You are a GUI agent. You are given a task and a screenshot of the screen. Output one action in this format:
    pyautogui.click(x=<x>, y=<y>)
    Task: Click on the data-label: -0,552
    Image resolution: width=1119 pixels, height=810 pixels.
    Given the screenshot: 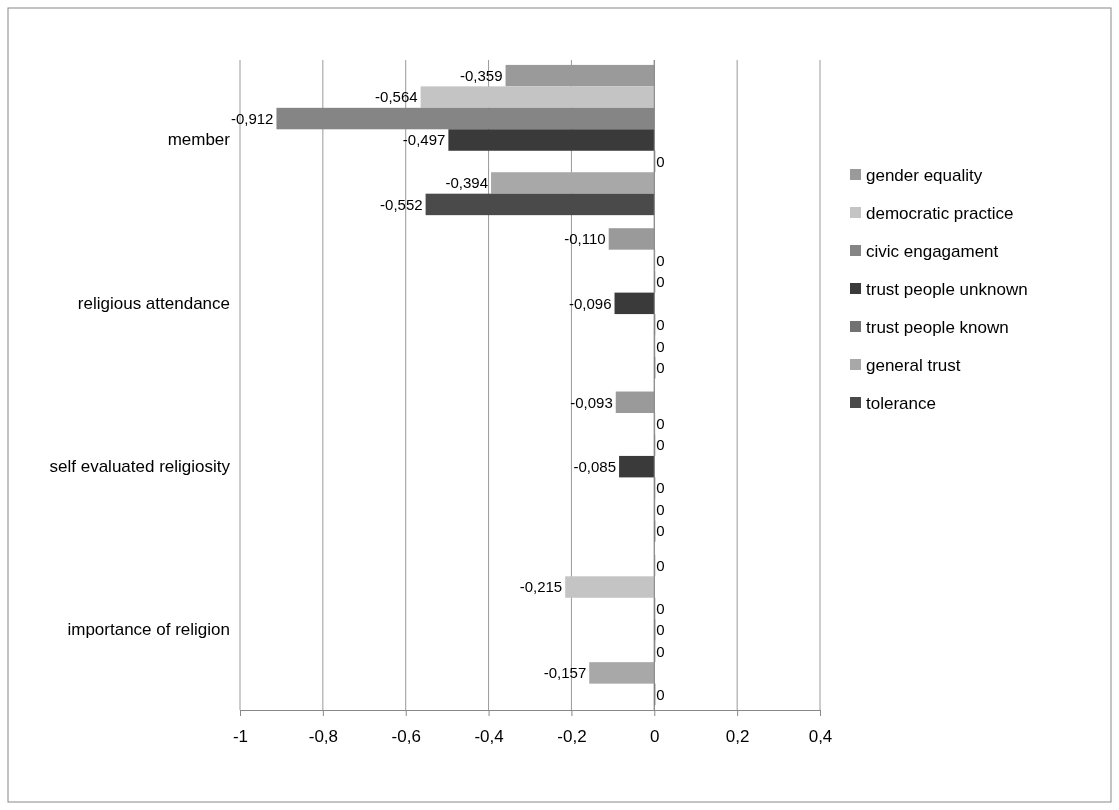 What is the action you would take?
    pyautogui.click(x=401, y=204)
    